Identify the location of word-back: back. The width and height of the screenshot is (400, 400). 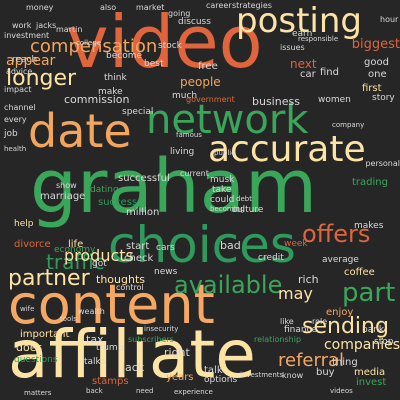
(94, 391).